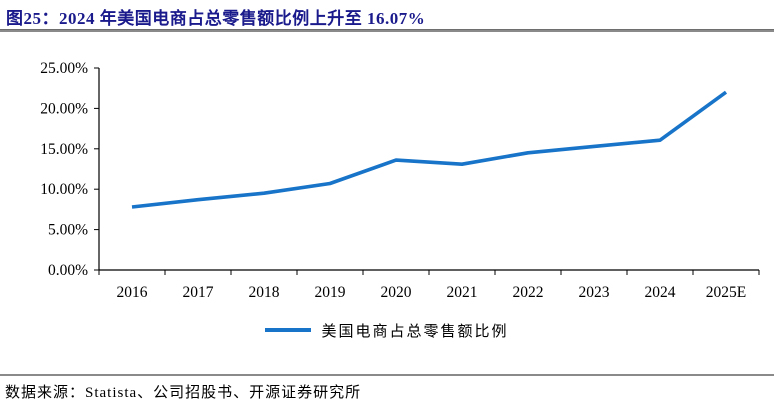 This screenshot has height=405, width=774. I want to click on y-axis-tick-label: 15.00%, so click(64, 149).